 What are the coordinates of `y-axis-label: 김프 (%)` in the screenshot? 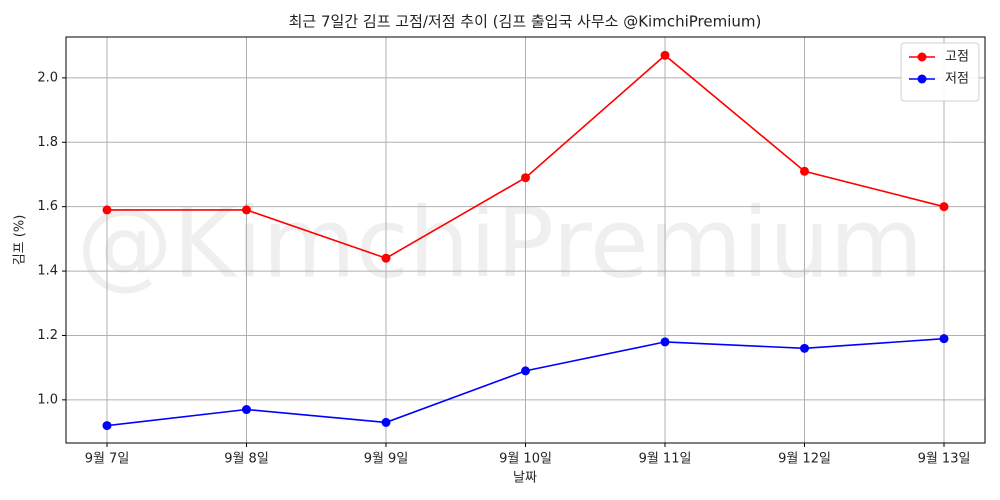 It's located at (20, 240).